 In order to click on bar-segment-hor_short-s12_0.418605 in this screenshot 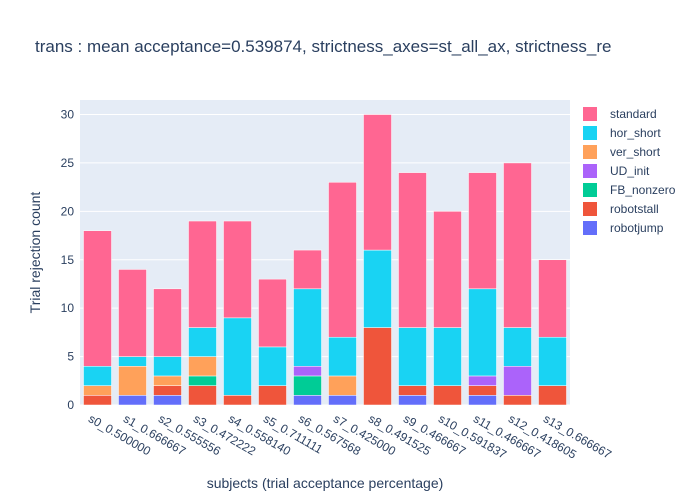, I will do `click(517, 347)`.